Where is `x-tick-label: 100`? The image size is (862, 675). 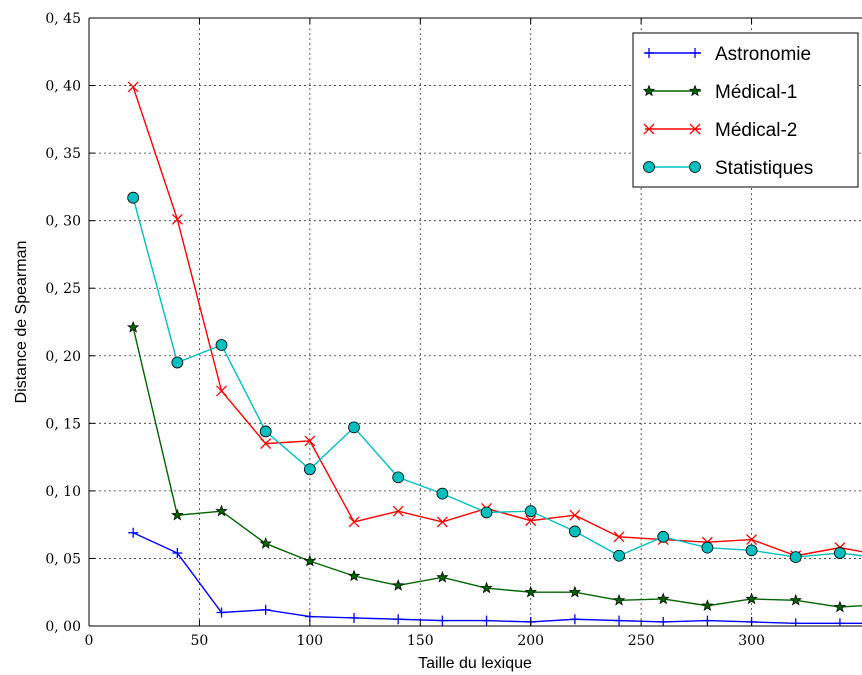
x-tick-label: 100 is located at coordinates (309, 641).